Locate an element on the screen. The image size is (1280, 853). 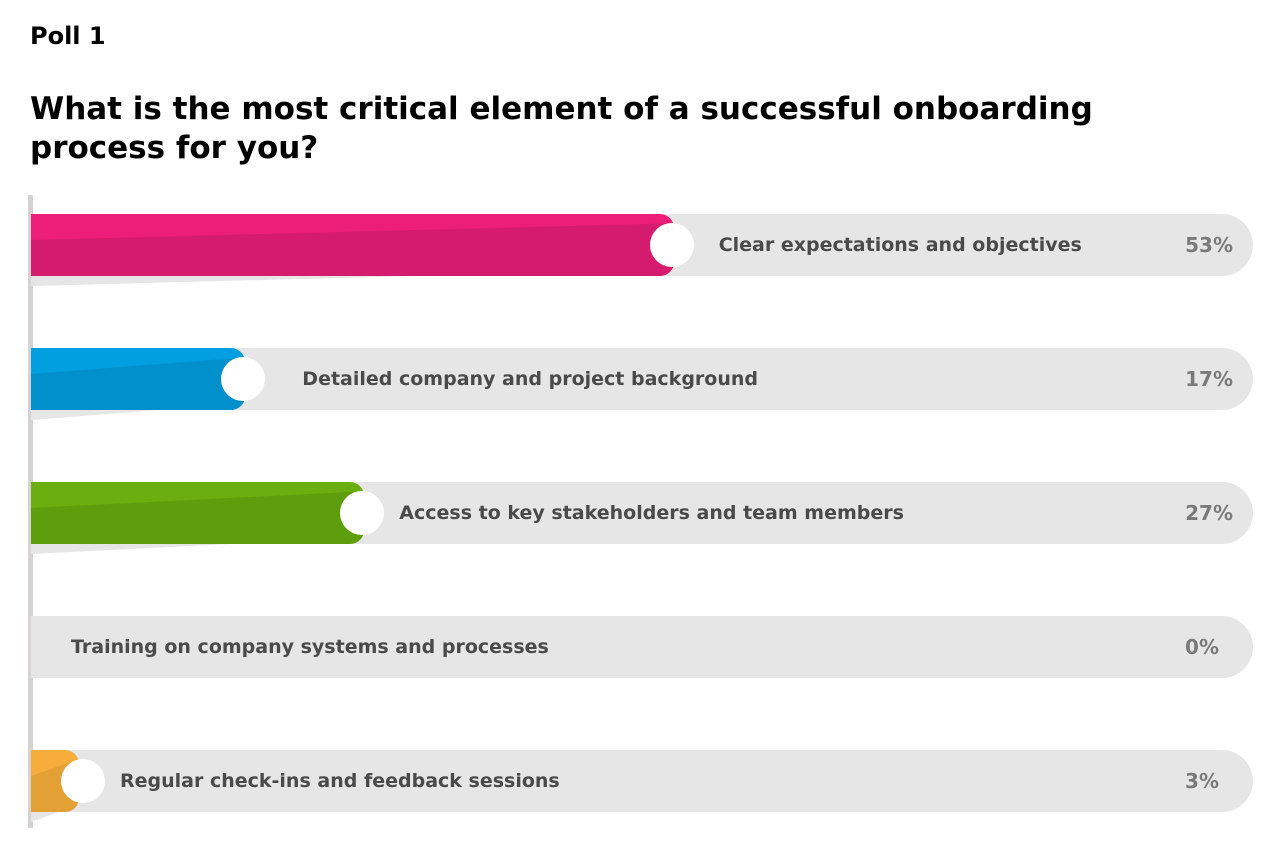
option-label: Clear expectations and objectives is located at coordinates (900, 245).